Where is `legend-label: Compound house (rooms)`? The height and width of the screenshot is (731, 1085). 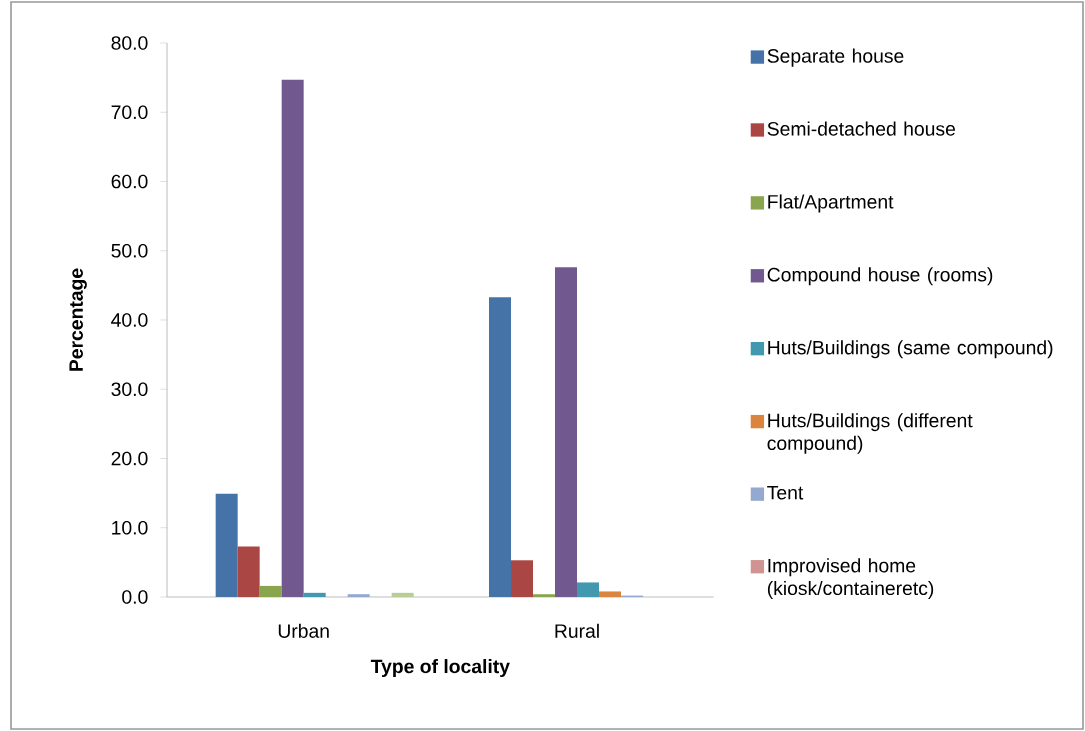 legend-label: Compound house (rooms) is located at coordinates (880, 276).